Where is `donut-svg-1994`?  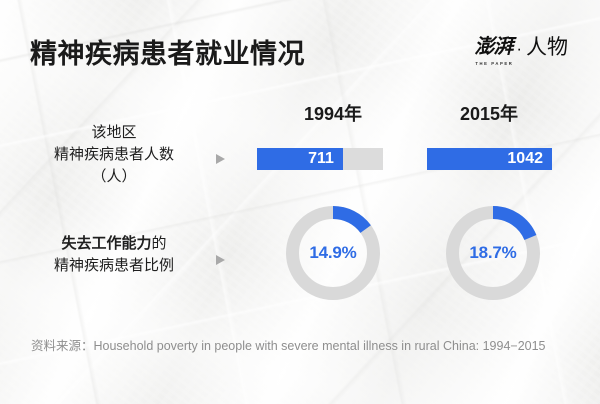
donut-svg-1994 is located at coordinates (333, 253).